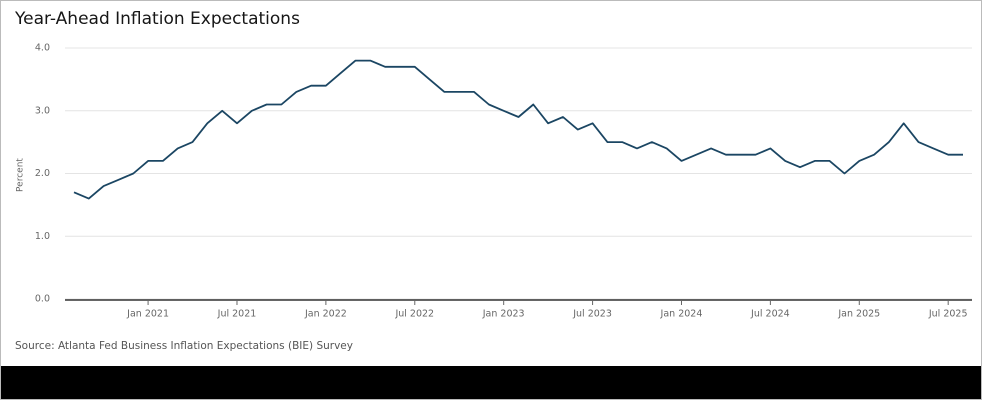 Image resolution: width=982 pixels, height=403 pixels. What do you see at coordinates (325, 314) in the screenshot?
I see `x-tick-label: Jan 2022` at bounding box center [325, 314].